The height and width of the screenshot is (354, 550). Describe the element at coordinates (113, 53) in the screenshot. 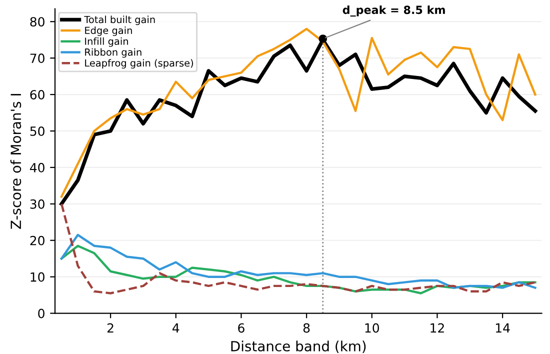

I see `legend-label: Ribbon gain` at that location.